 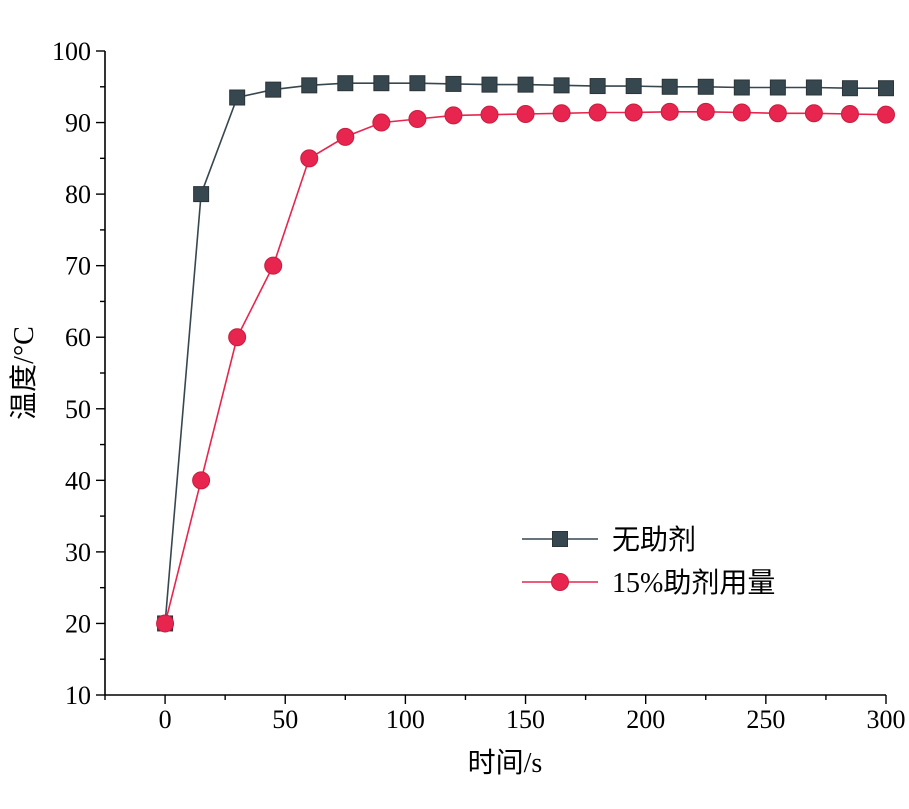 I want to click on legend: 无助剂 15%助剂用量, so click(x=648, y=561).